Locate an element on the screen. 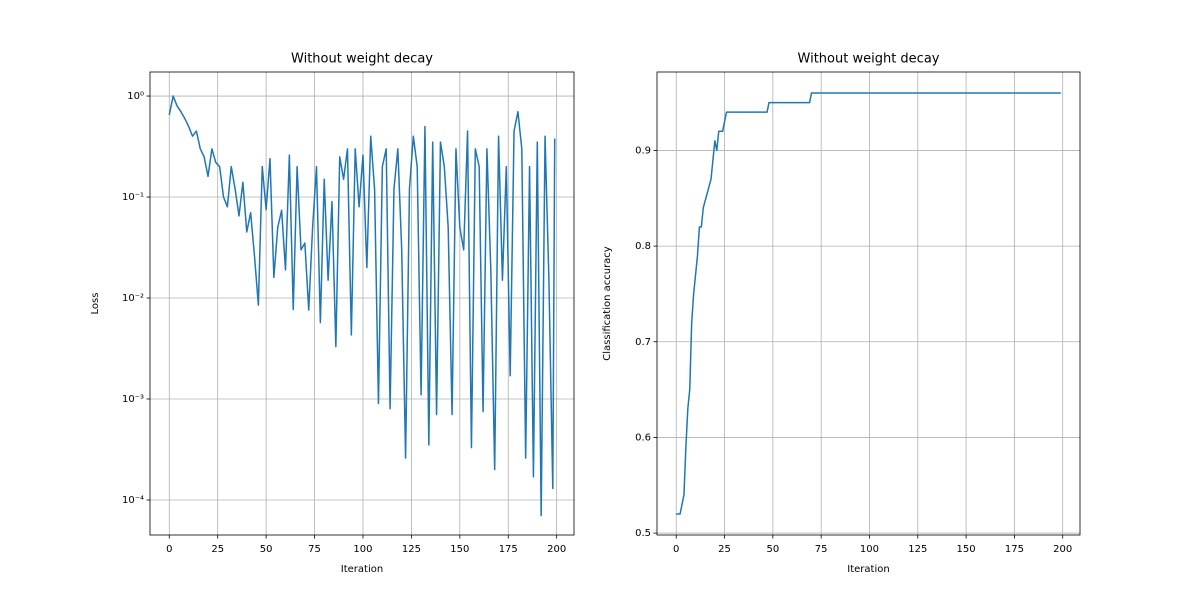 The image size is (1200, 600). y-tick-label: 10⁻¹ is located at coordinates (133, 197).